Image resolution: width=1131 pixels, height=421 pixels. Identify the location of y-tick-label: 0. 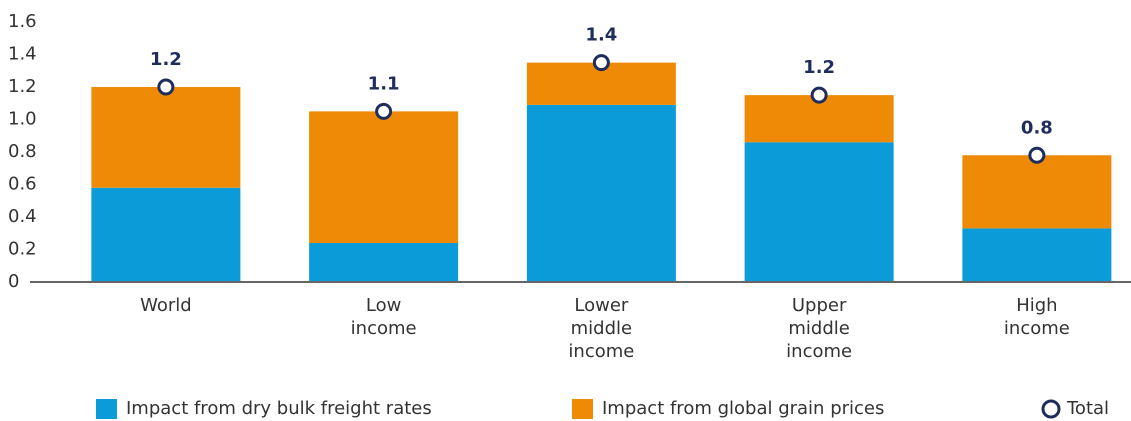
(13, 281).